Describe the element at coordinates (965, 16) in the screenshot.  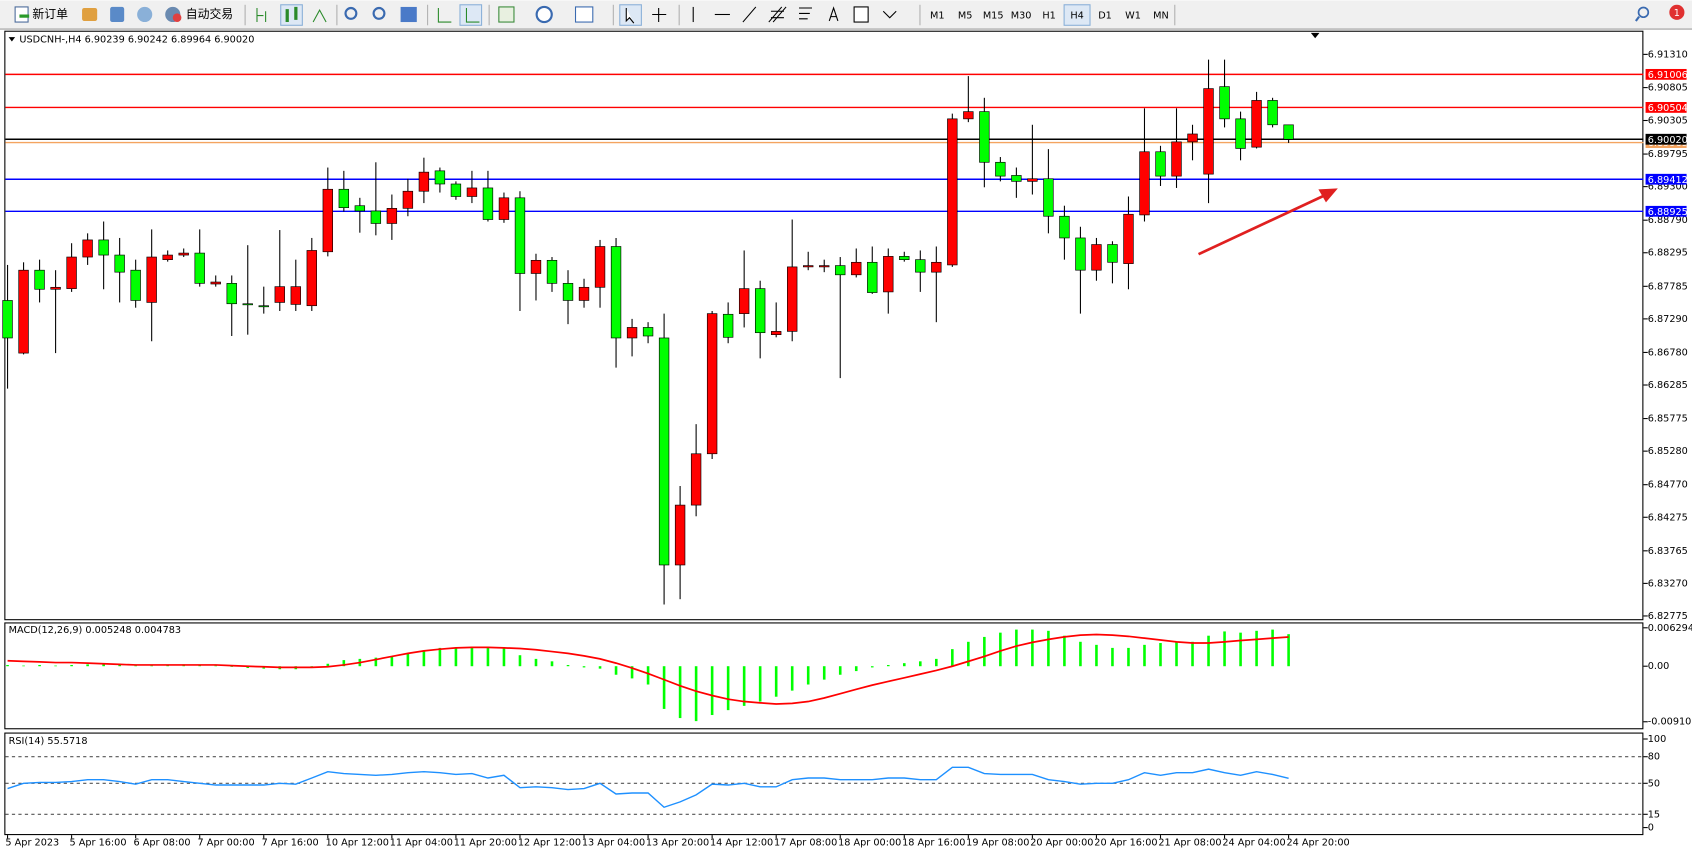
I see `timeframe-button: M5` at that location.